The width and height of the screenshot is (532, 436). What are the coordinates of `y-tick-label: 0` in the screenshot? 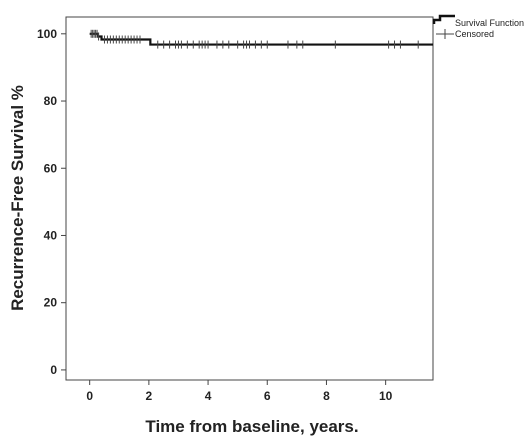 It's located at (53, 370).